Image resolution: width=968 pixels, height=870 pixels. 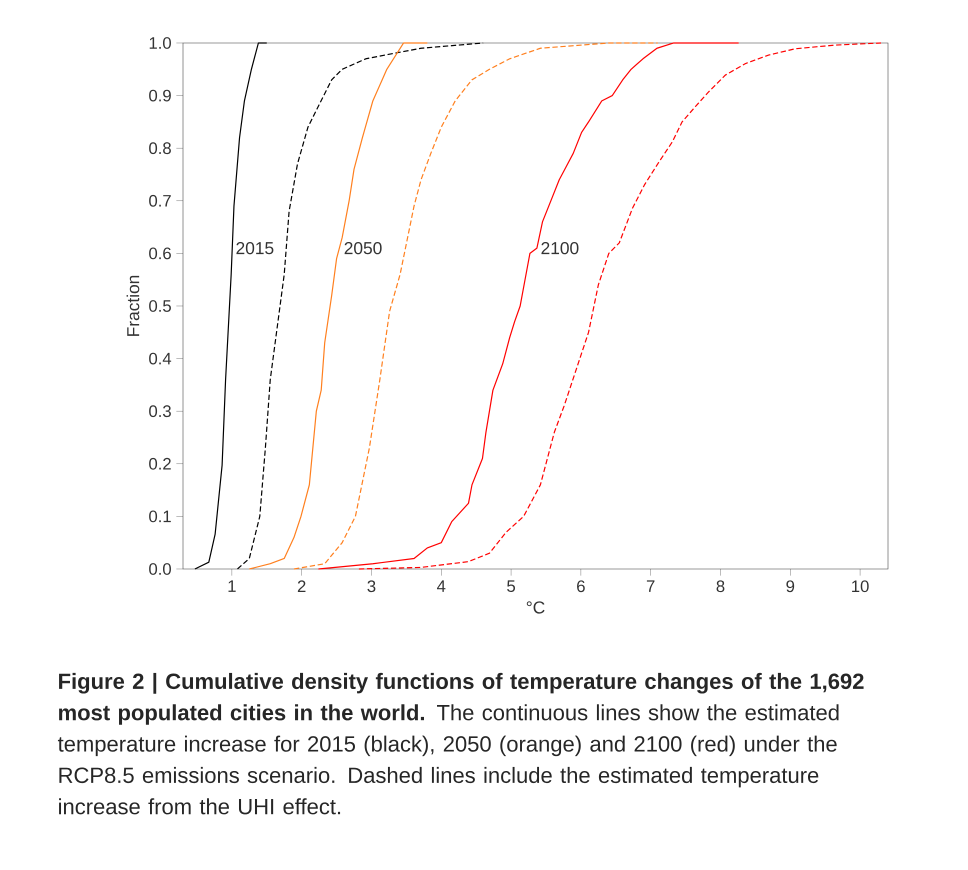 I want to click on x-tick-label: 10, so click(x=860, y=586).